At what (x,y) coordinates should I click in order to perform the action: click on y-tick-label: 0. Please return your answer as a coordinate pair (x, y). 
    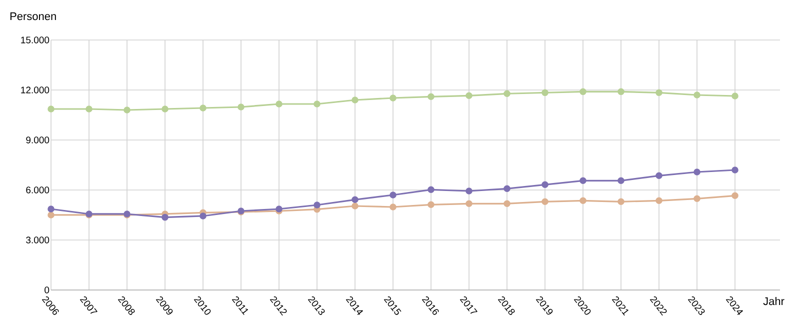
    Looking at the image, I should click on (47, 290).